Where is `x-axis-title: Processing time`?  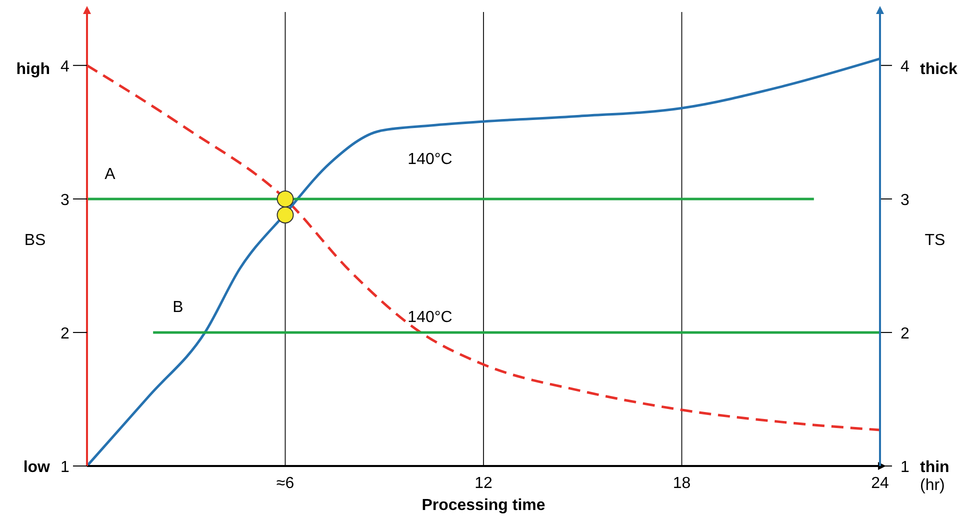 x-axis-title: Processing time is located at coordinates (484, 505).